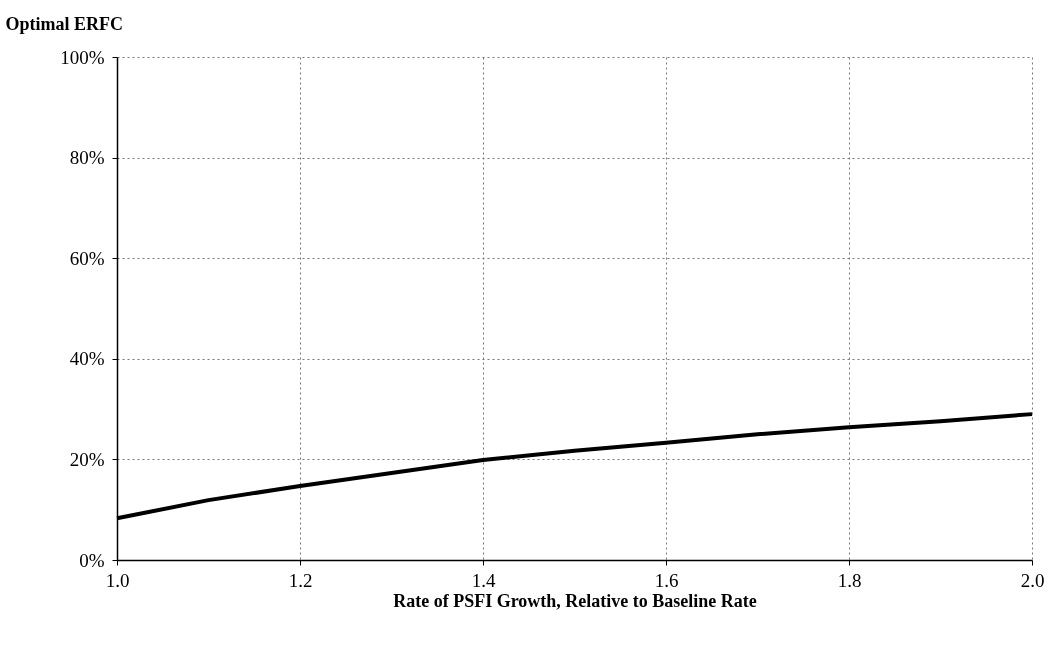 This screenshot has width=1055, height=647. What do you see at coordinates (300, 580) in the screenshot?
I see `x-tick-label: 1.2` at bounding box center [300, 580].